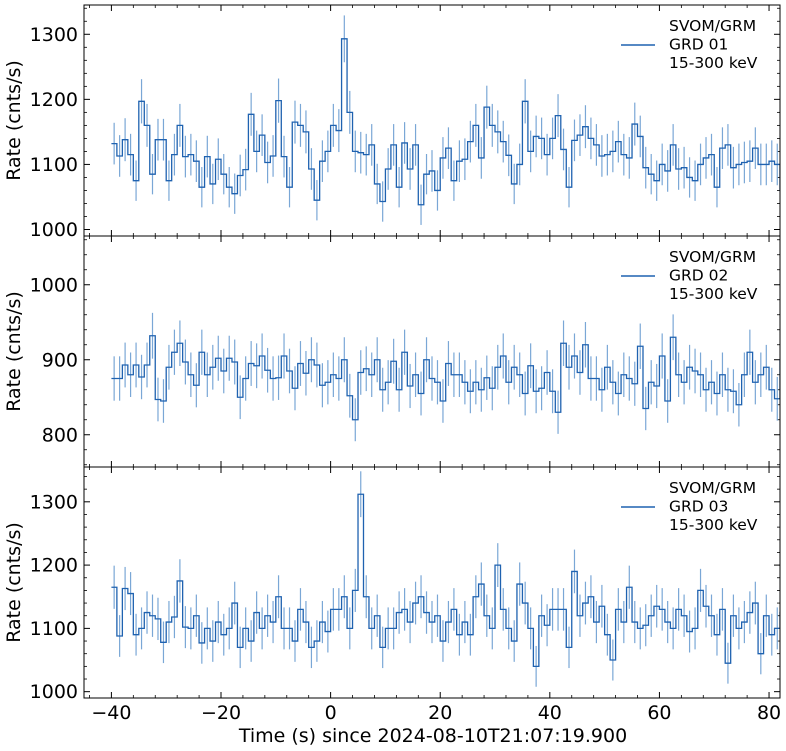 The width and height of the screenshot is (786, 751). I want to click on x-tick-label: 20, so click(440, 713).